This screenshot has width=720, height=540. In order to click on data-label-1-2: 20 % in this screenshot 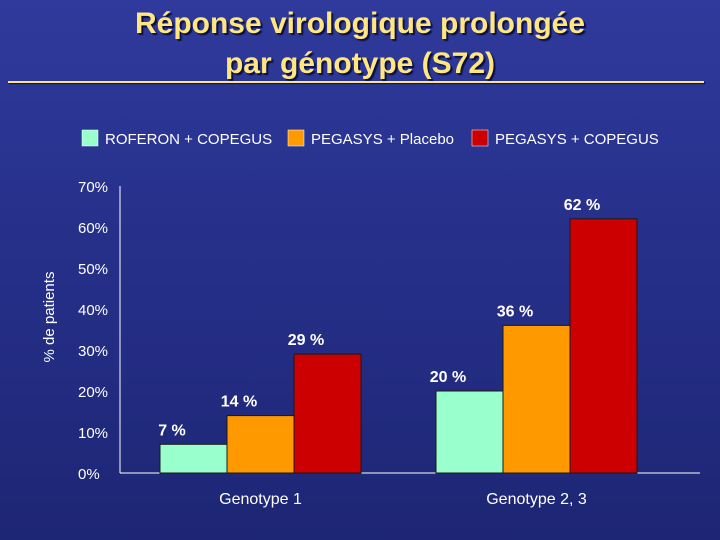, I will do `click(448, 377)`.